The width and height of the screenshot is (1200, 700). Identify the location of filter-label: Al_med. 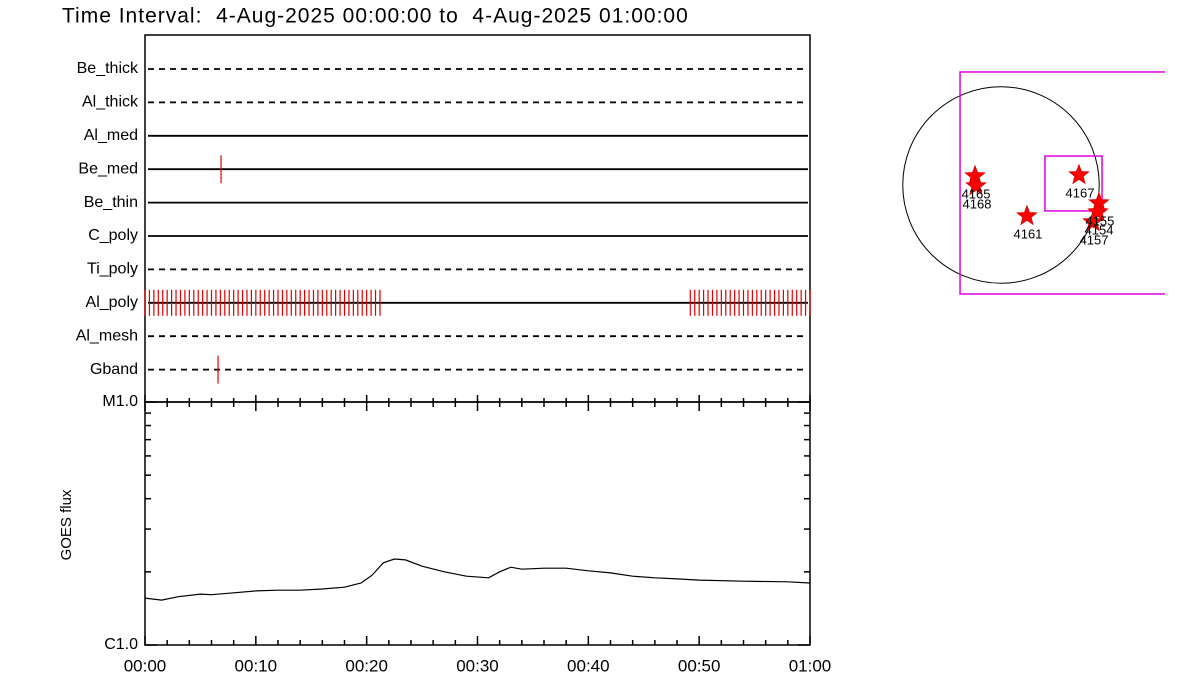
(111, 135).